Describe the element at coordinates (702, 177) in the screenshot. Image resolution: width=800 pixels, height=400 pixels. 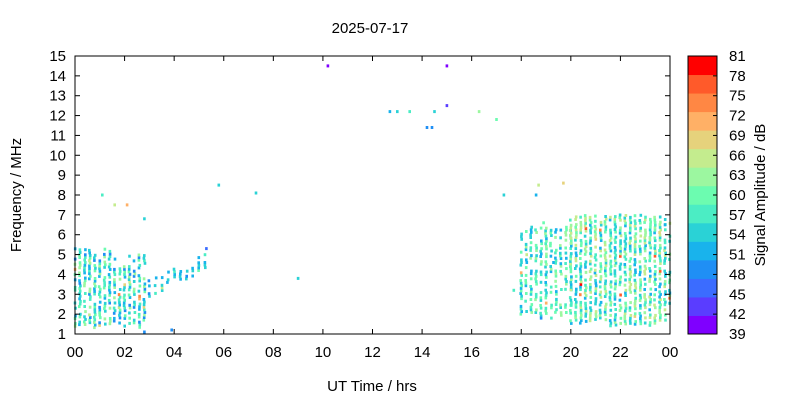
I see `colorbar-segment` at that location.